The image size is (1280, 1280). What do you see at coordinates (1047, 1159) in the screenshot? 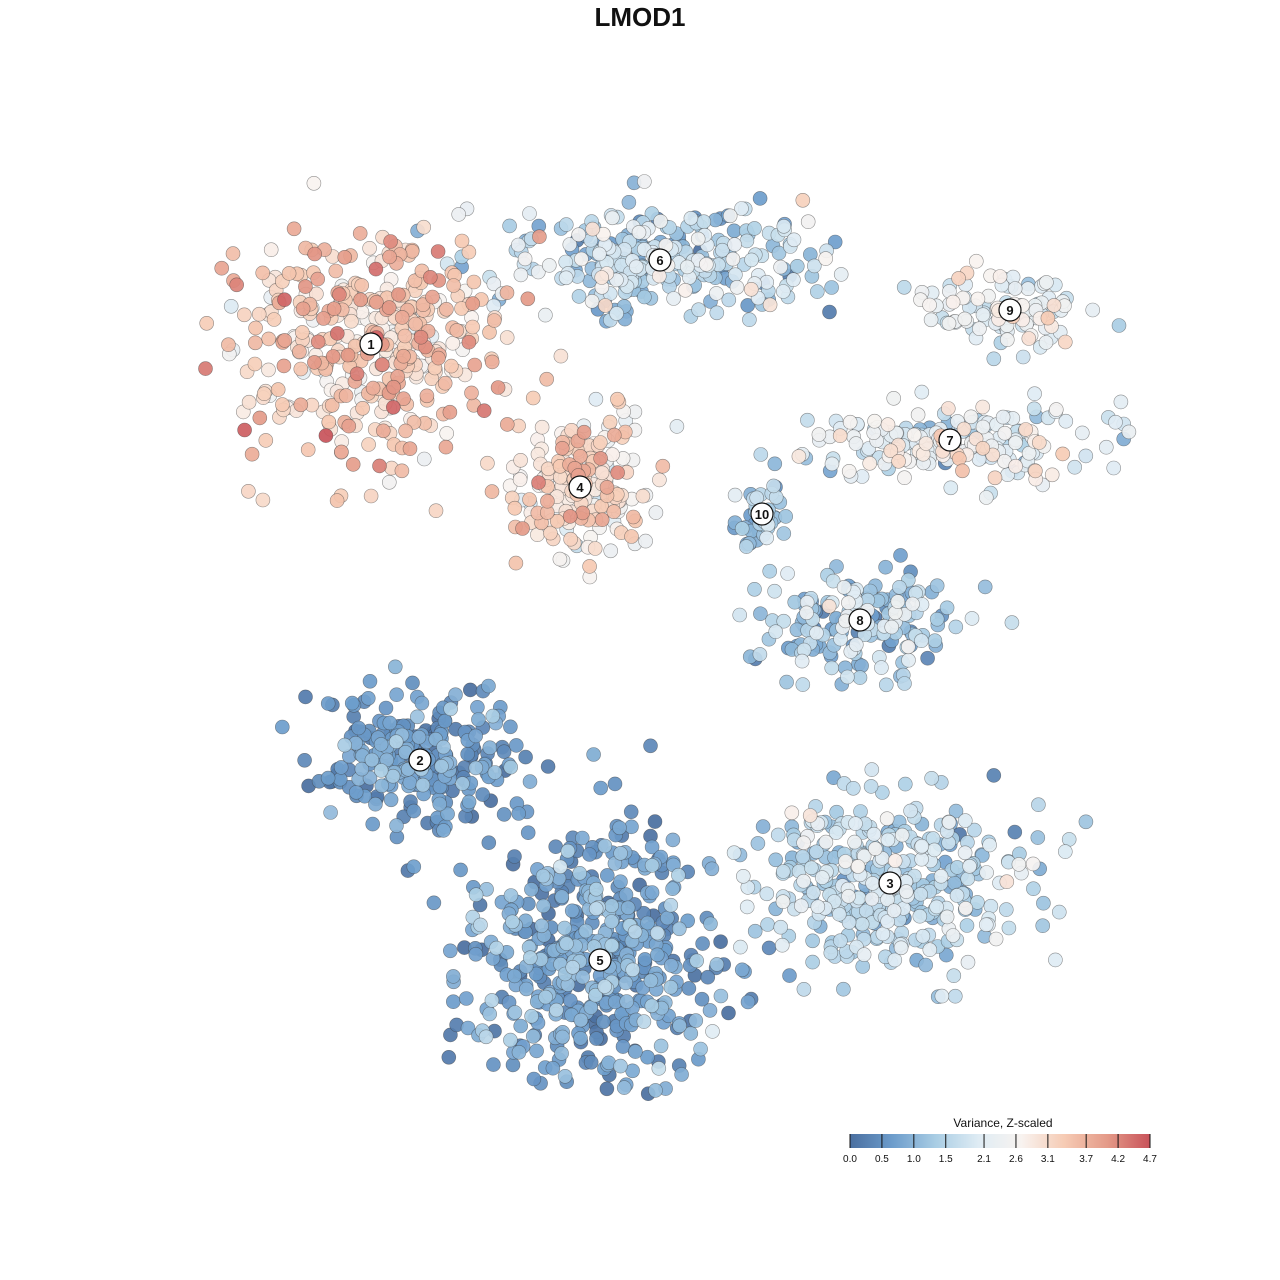
I see `legend-tick-label: 3.1` at bounding box center [1047, 1159].